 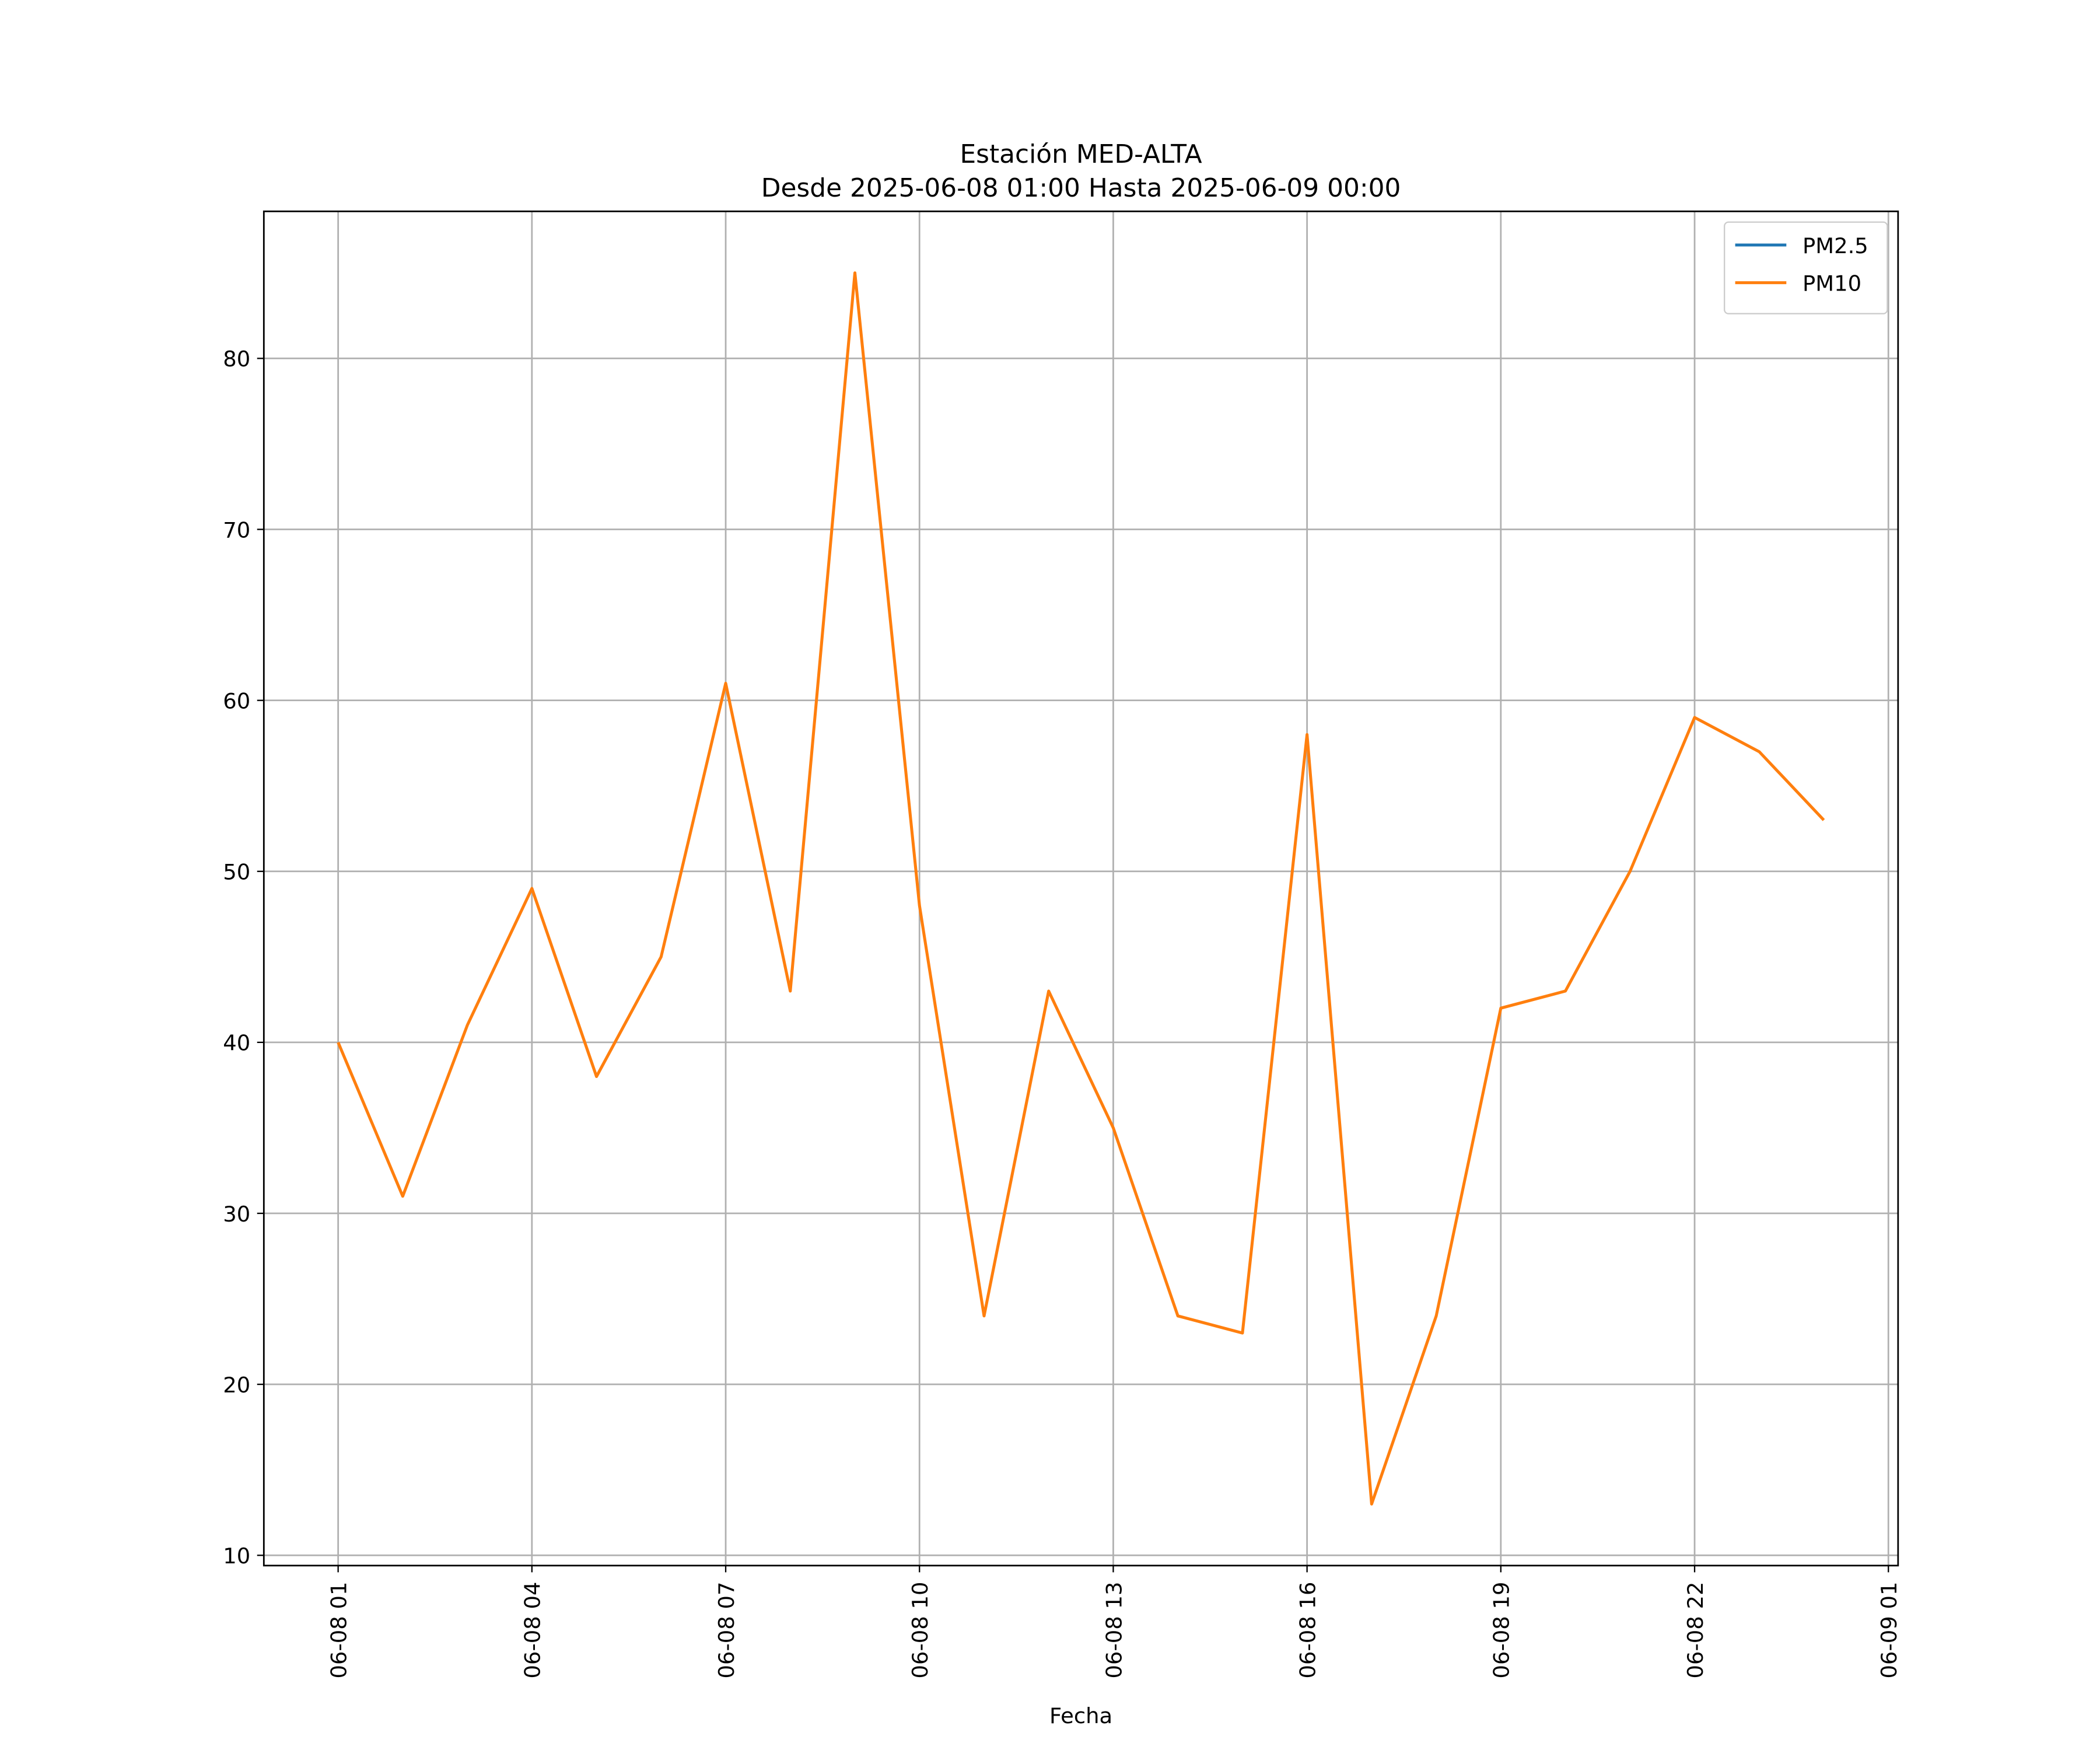 What do you see at coordinates (236, 1385) in the screenshot?
I see `y-tick-label: 20` at bounding box center [236, 1385].